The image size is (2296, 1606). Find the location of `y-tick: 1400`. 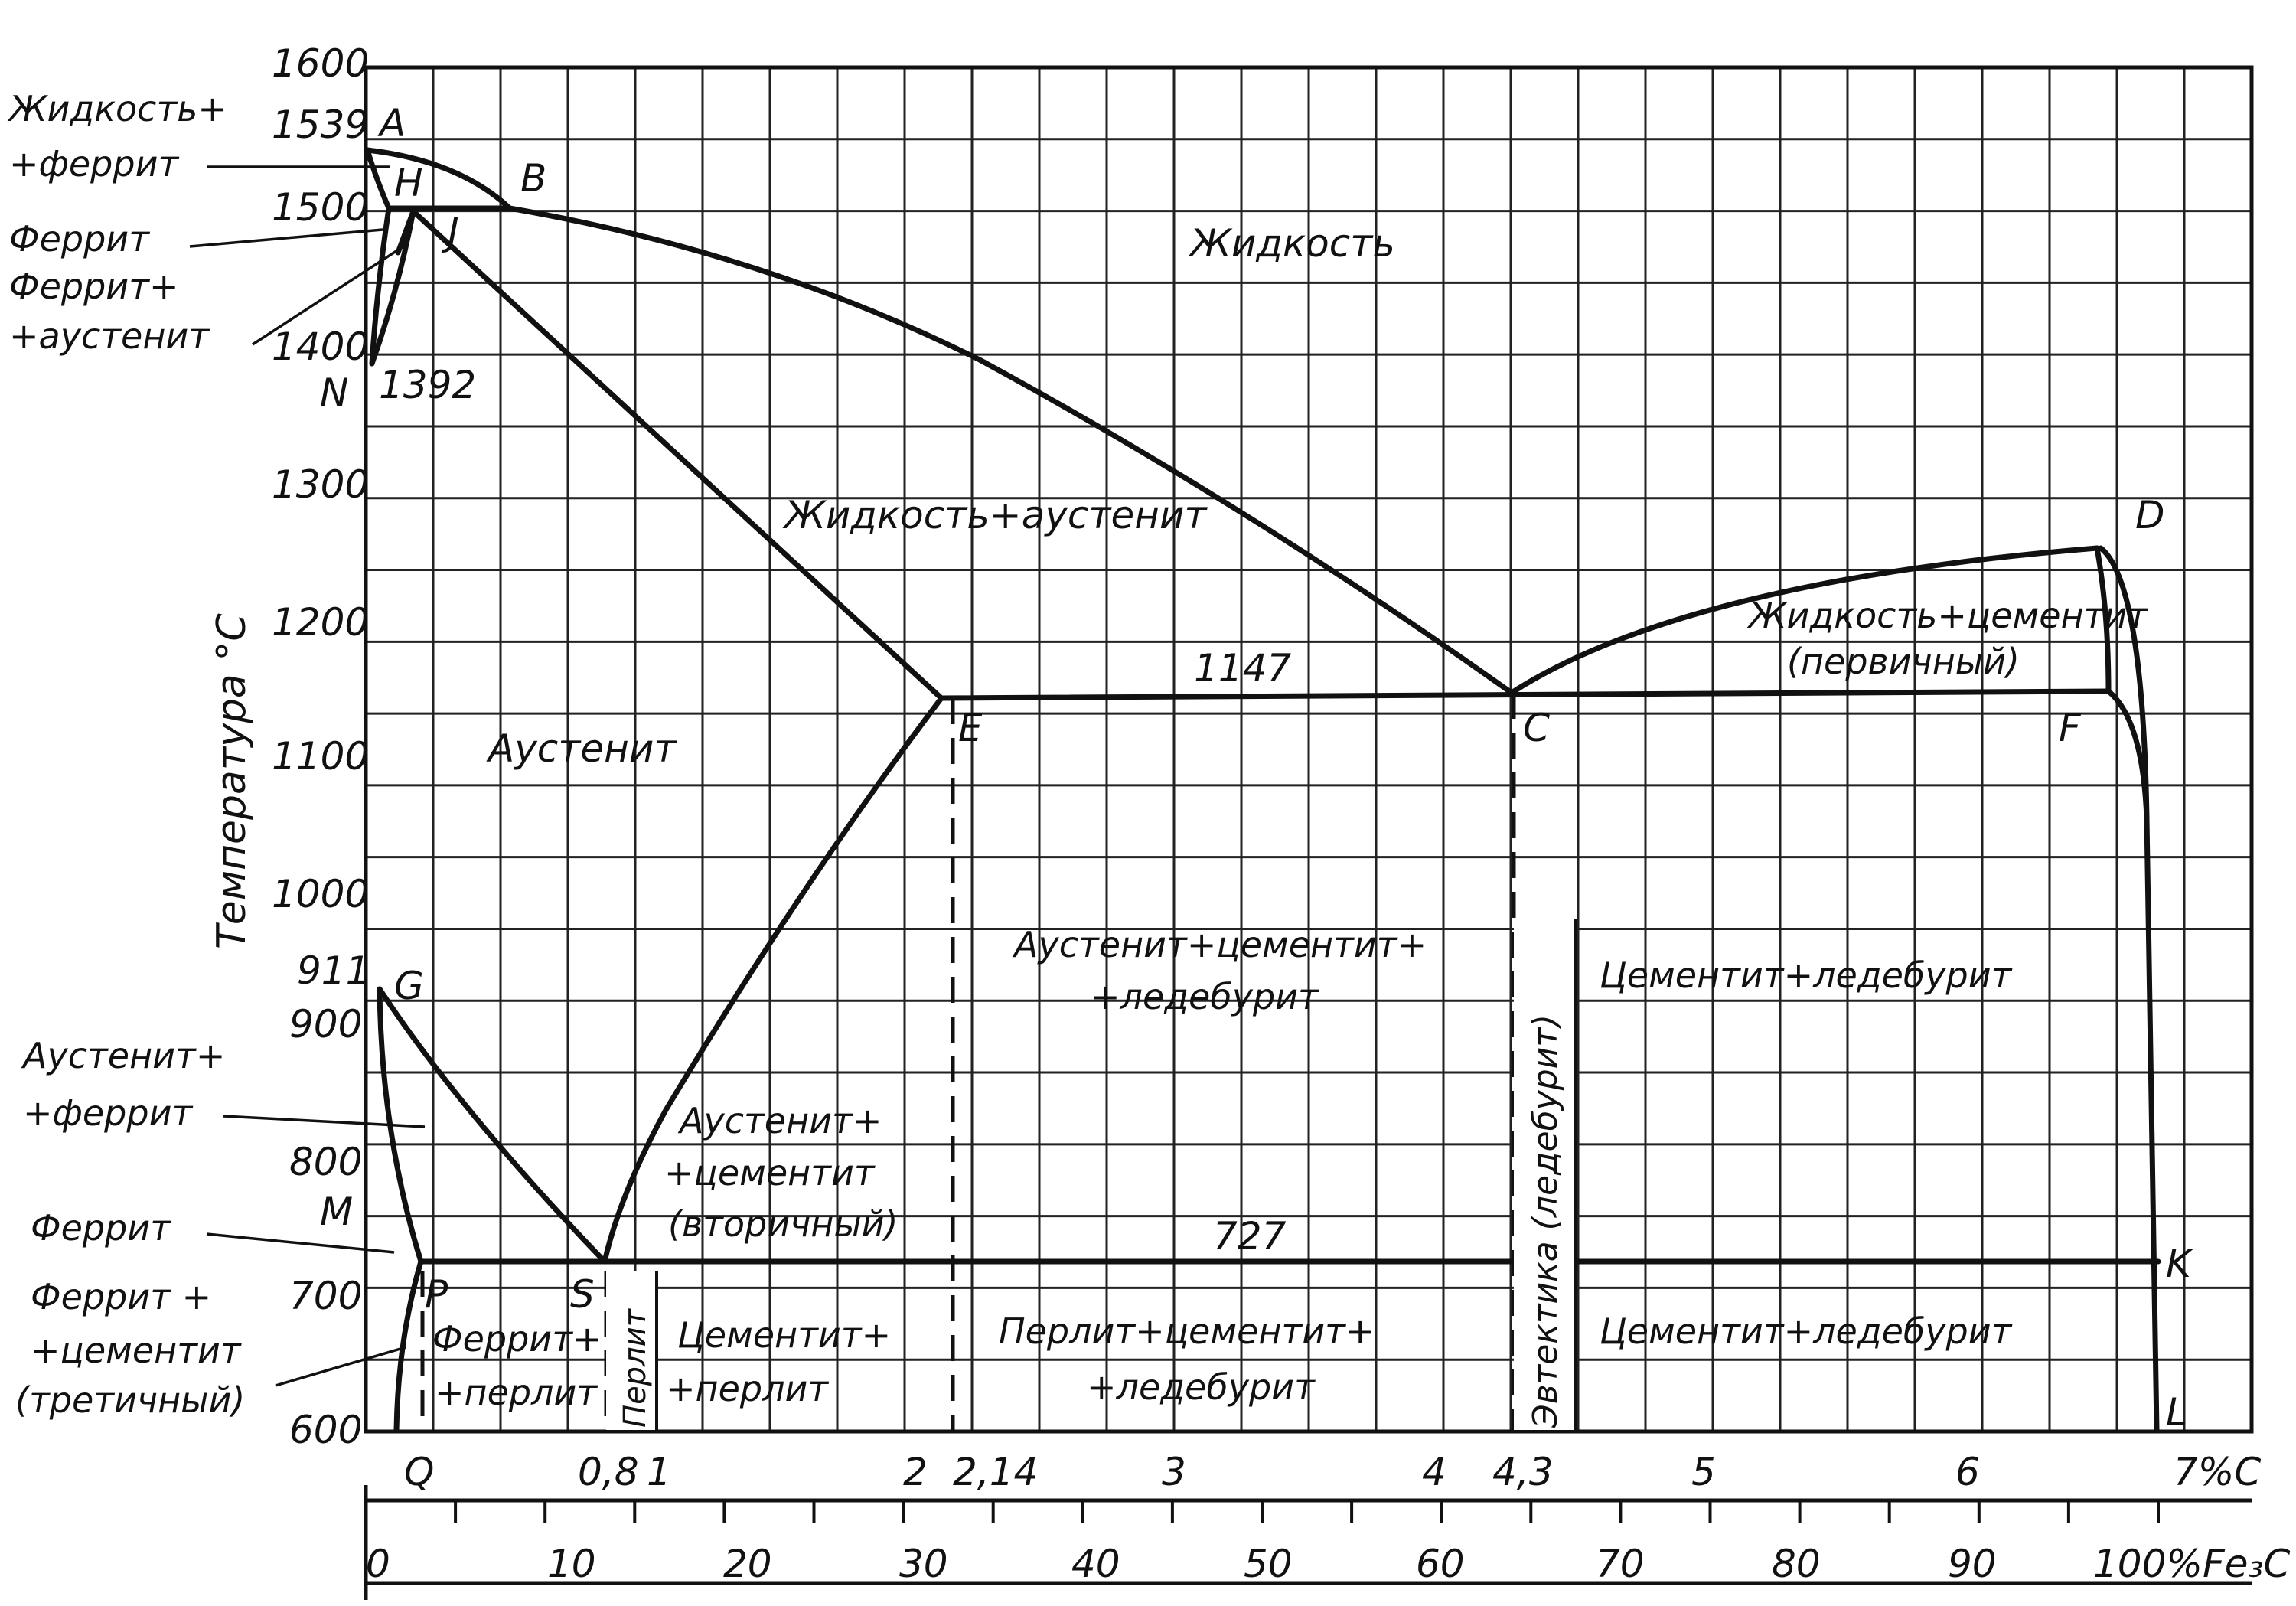

y-tick: 1400 is located at coordinates (320, 347).